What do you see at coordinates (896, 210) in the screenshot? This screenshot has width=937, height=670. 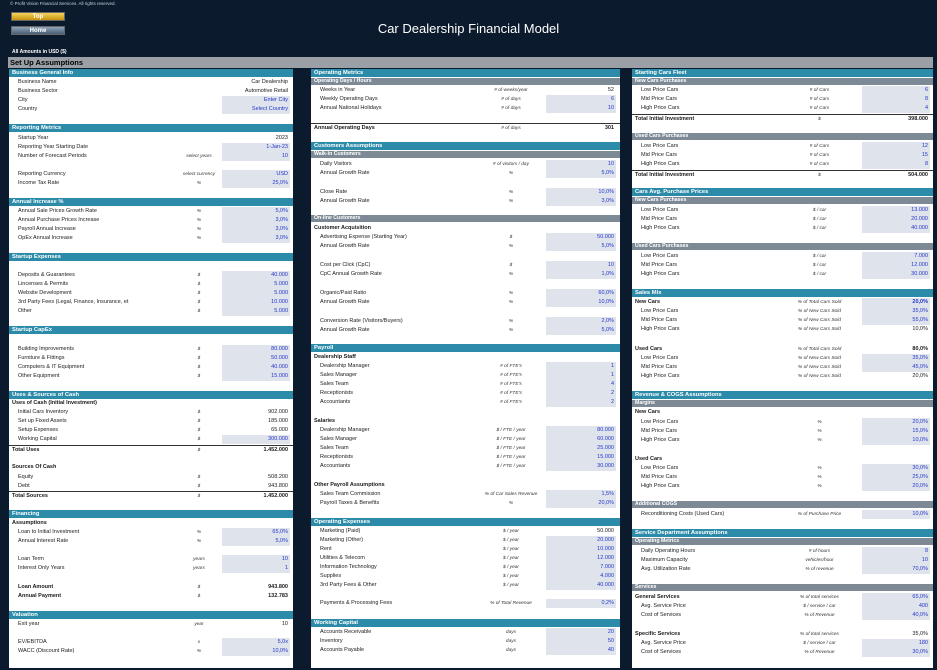 I see `input-cell: 13.000` at bounding box center [896, 210].